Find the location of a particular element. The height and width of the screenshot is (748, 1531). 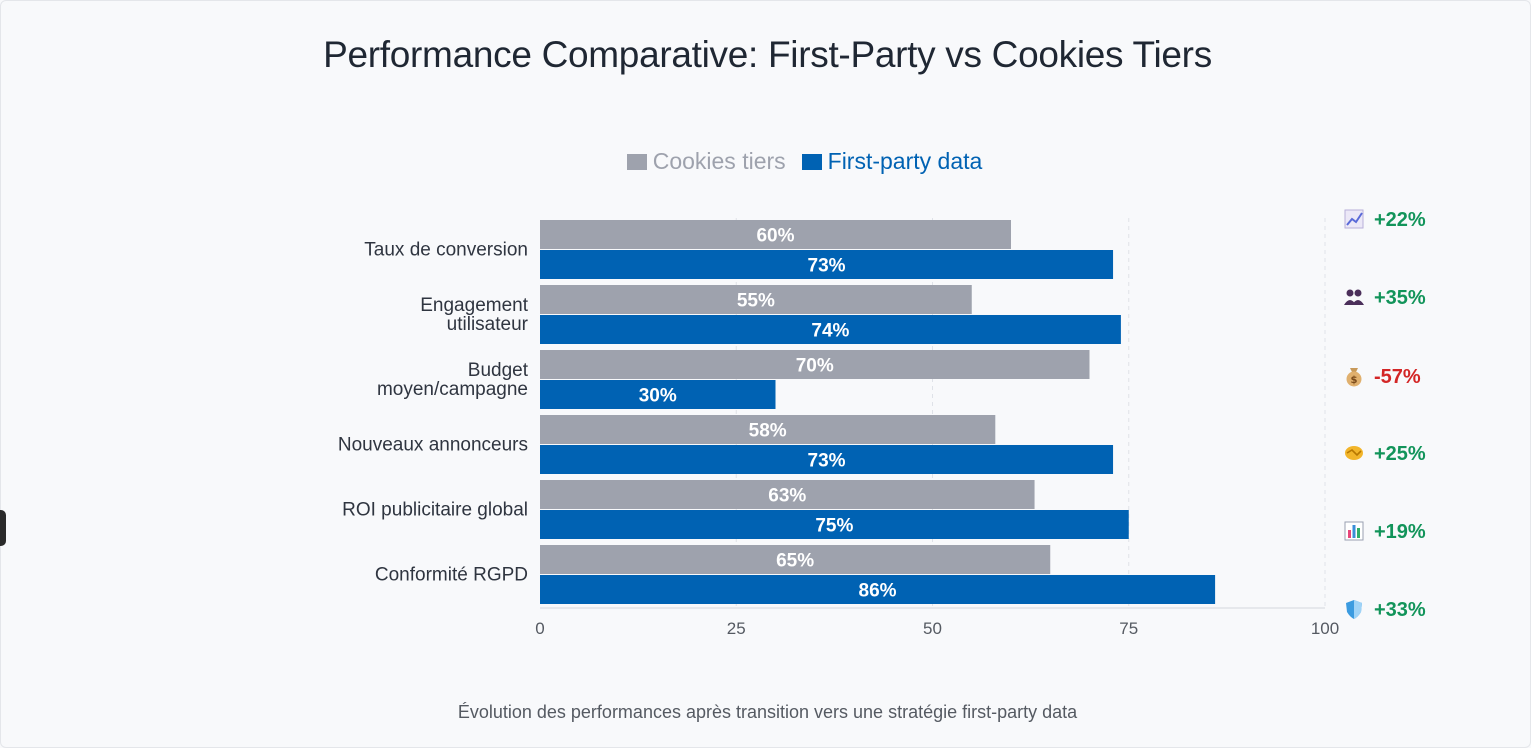

change-annotation: +25% is located at coordinates (1400, 454).